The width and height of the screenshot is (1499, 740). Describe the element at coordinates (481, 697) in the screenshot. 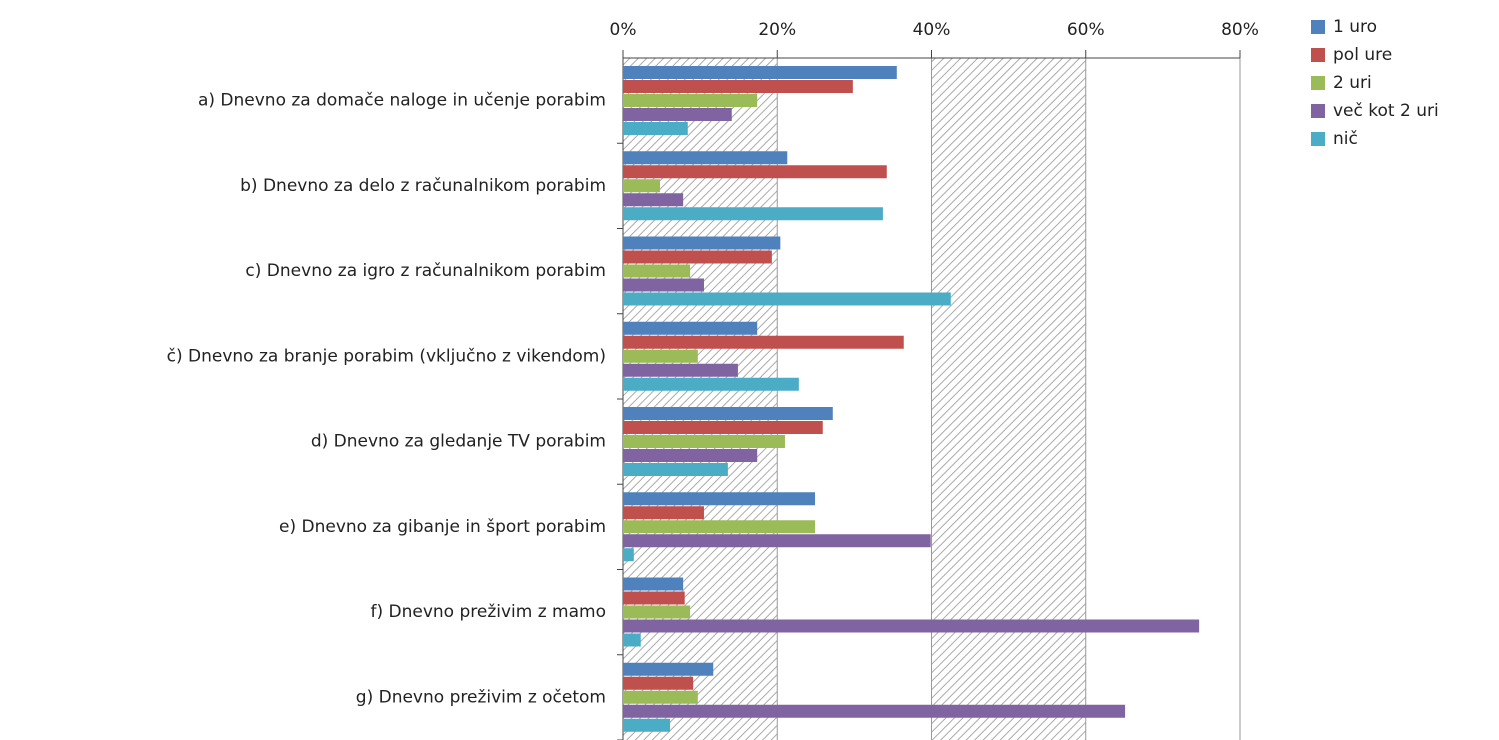

I see `y-tick-label: g) Dnevno preživim z očetom` at that location.